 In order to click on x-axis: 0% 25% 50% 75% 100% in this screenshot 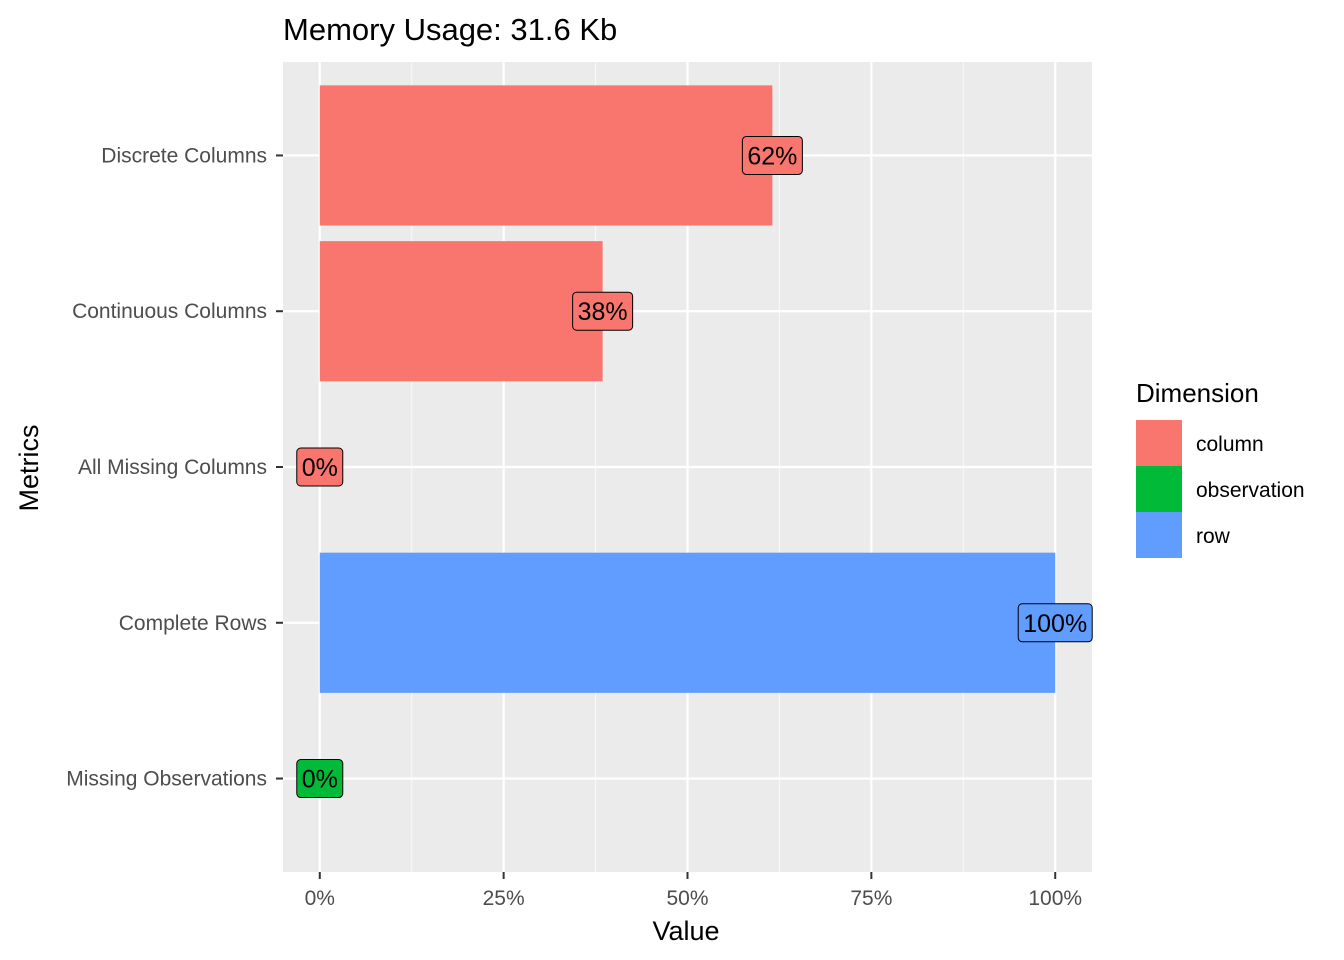, I will do `click(693, 891)`.